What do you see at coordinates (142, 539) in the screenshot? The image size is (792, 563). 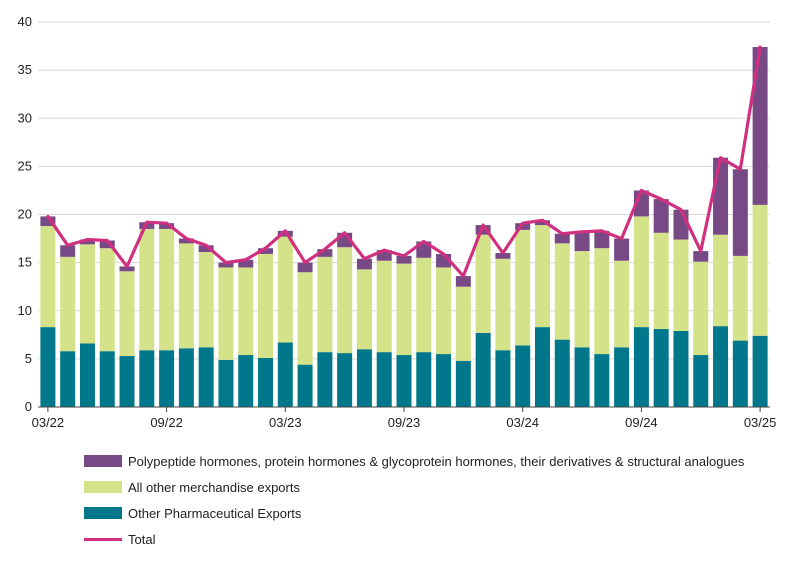 I see `legend-label-total: Total` at bounding box center [142, 539].